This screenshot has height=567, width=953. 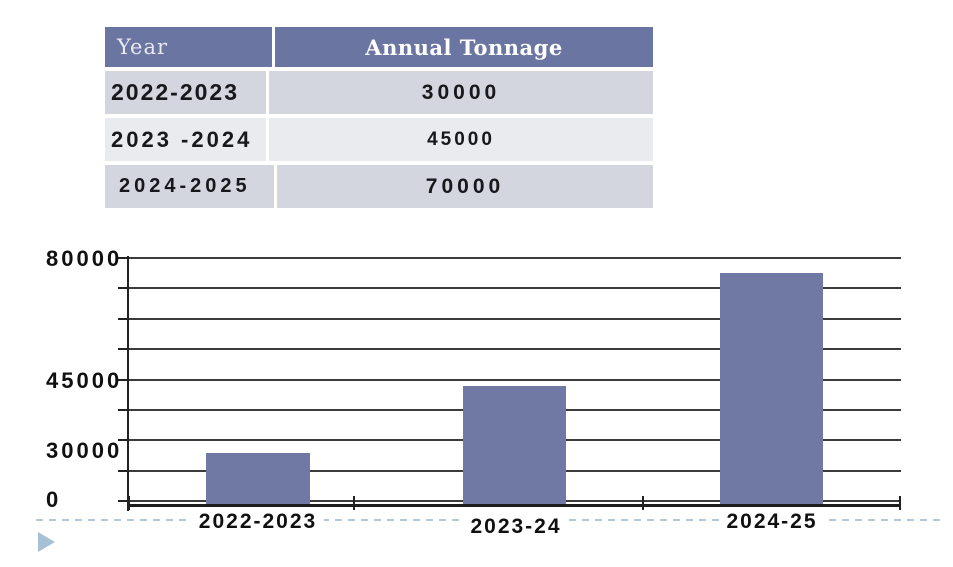 What do you see at coordinates (461, 92) in the screenshot?
I see `tonnage-cell: 30000` at bounding box center [461, 92].